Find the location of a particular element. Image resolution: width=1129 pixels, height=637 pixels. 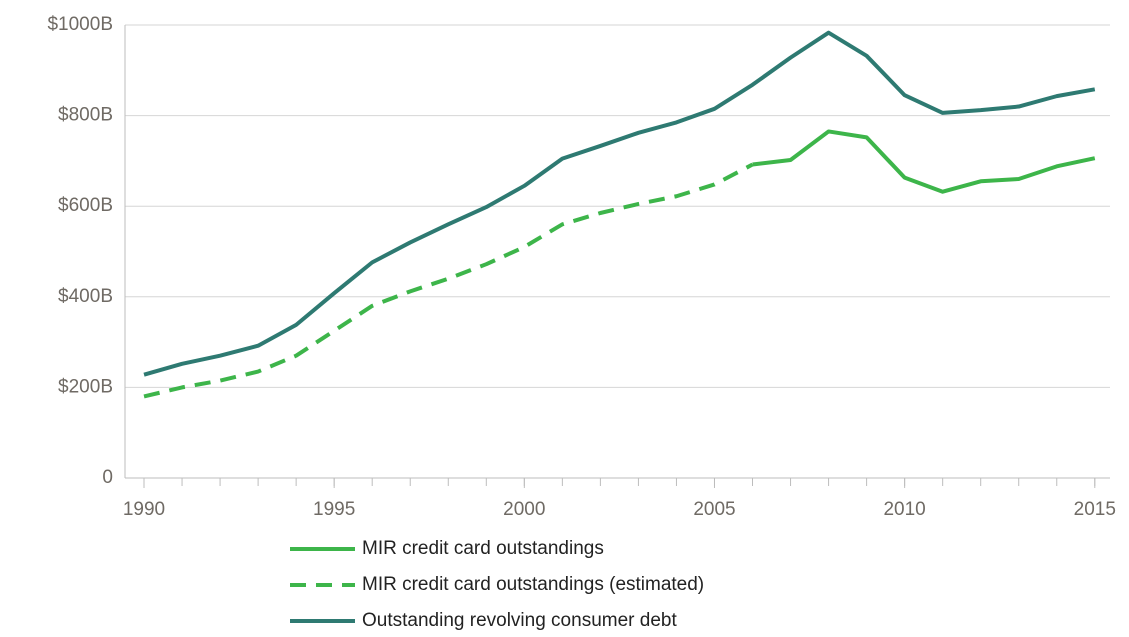

x-tick-label: 1990 is located at coordinates (144, 509).